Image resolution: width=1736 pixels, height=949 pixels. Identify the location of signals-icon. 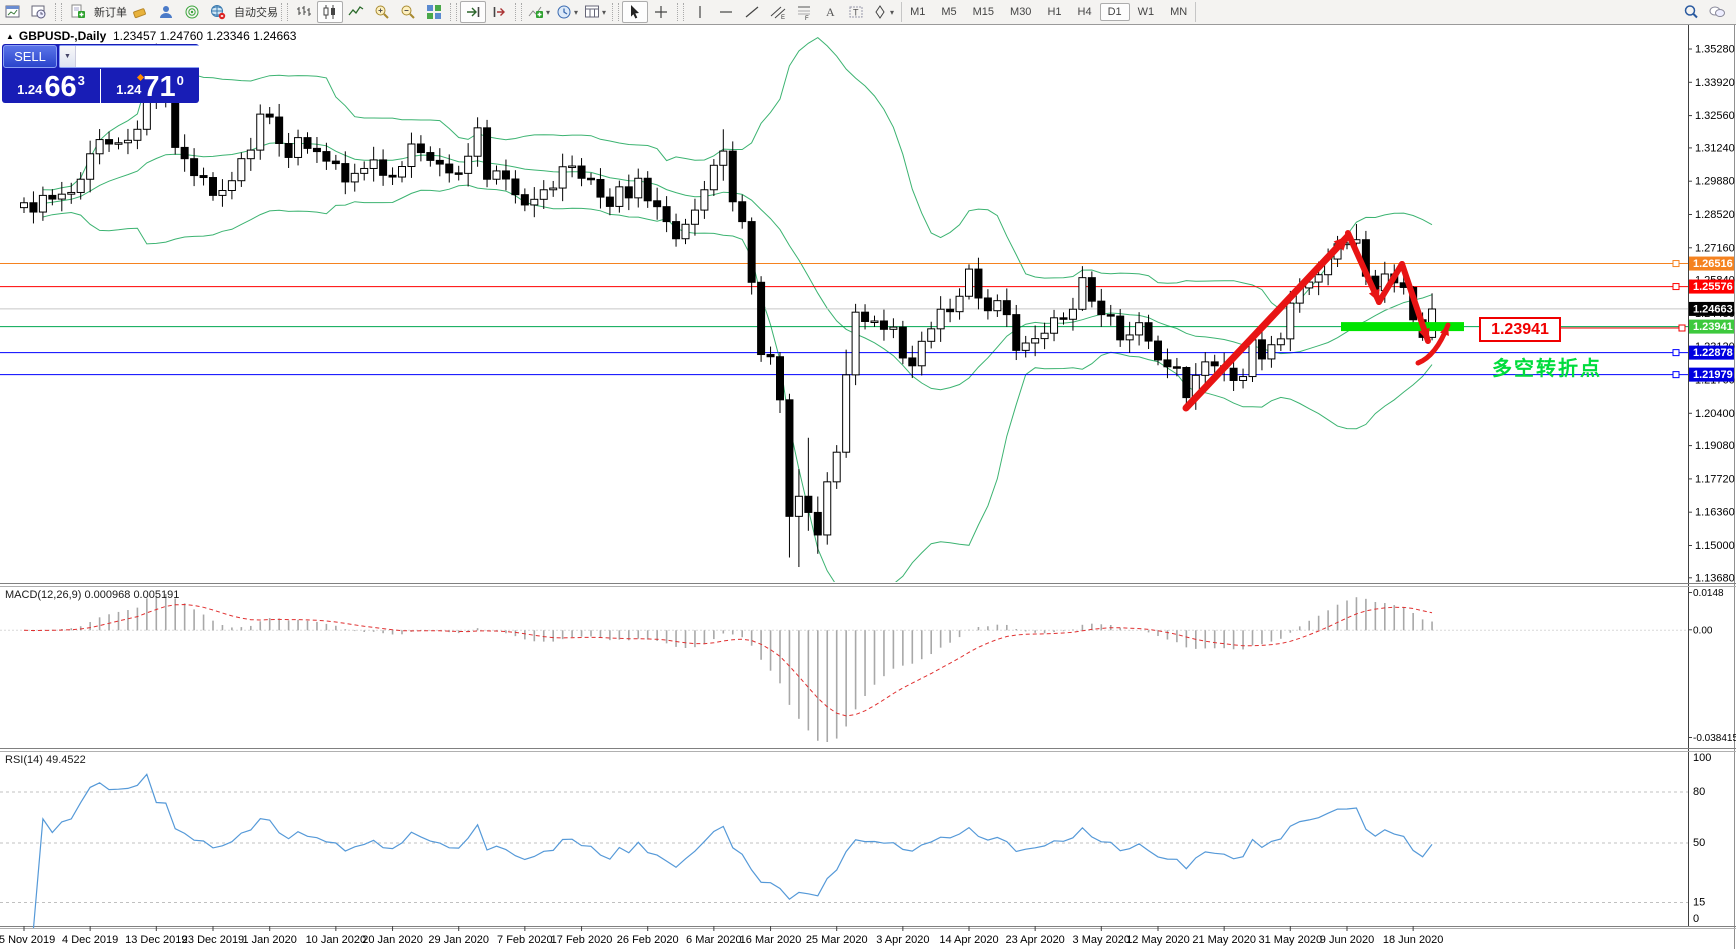
(192, 12).